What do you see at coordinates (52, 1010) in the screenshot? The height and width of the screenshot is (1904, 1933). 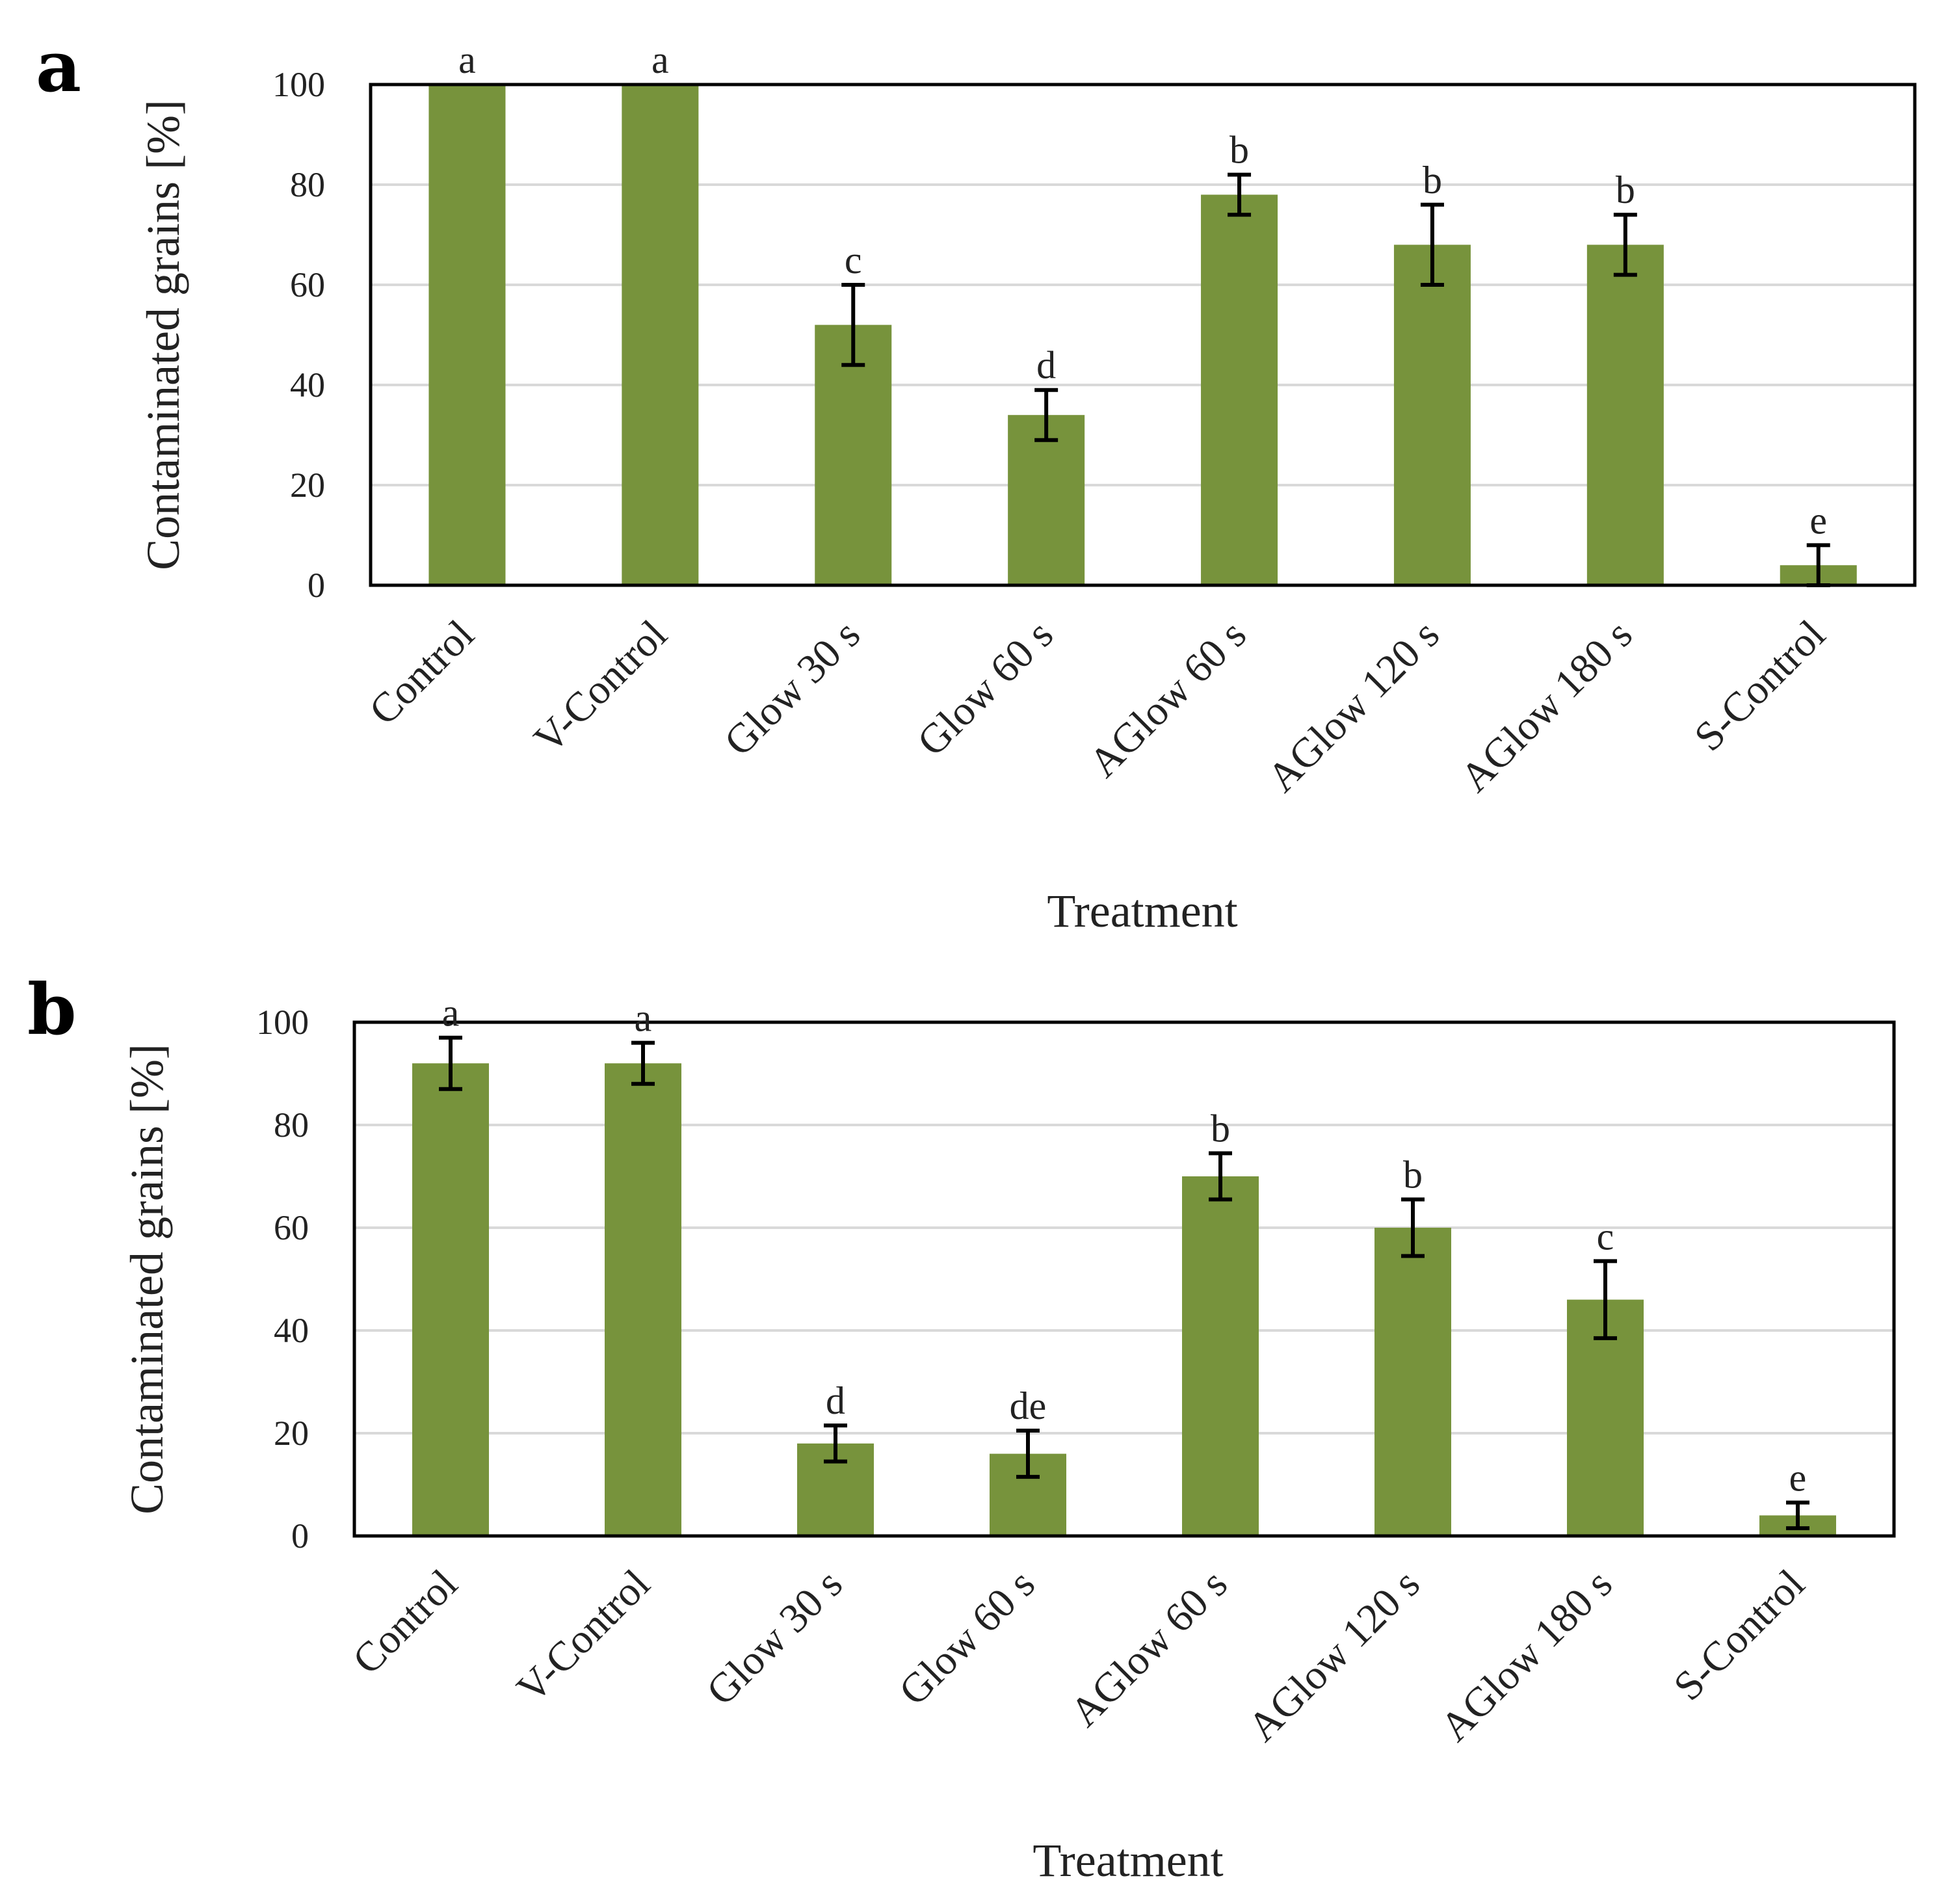 I see `panel-label: b` at bounding box center [52, 1010].